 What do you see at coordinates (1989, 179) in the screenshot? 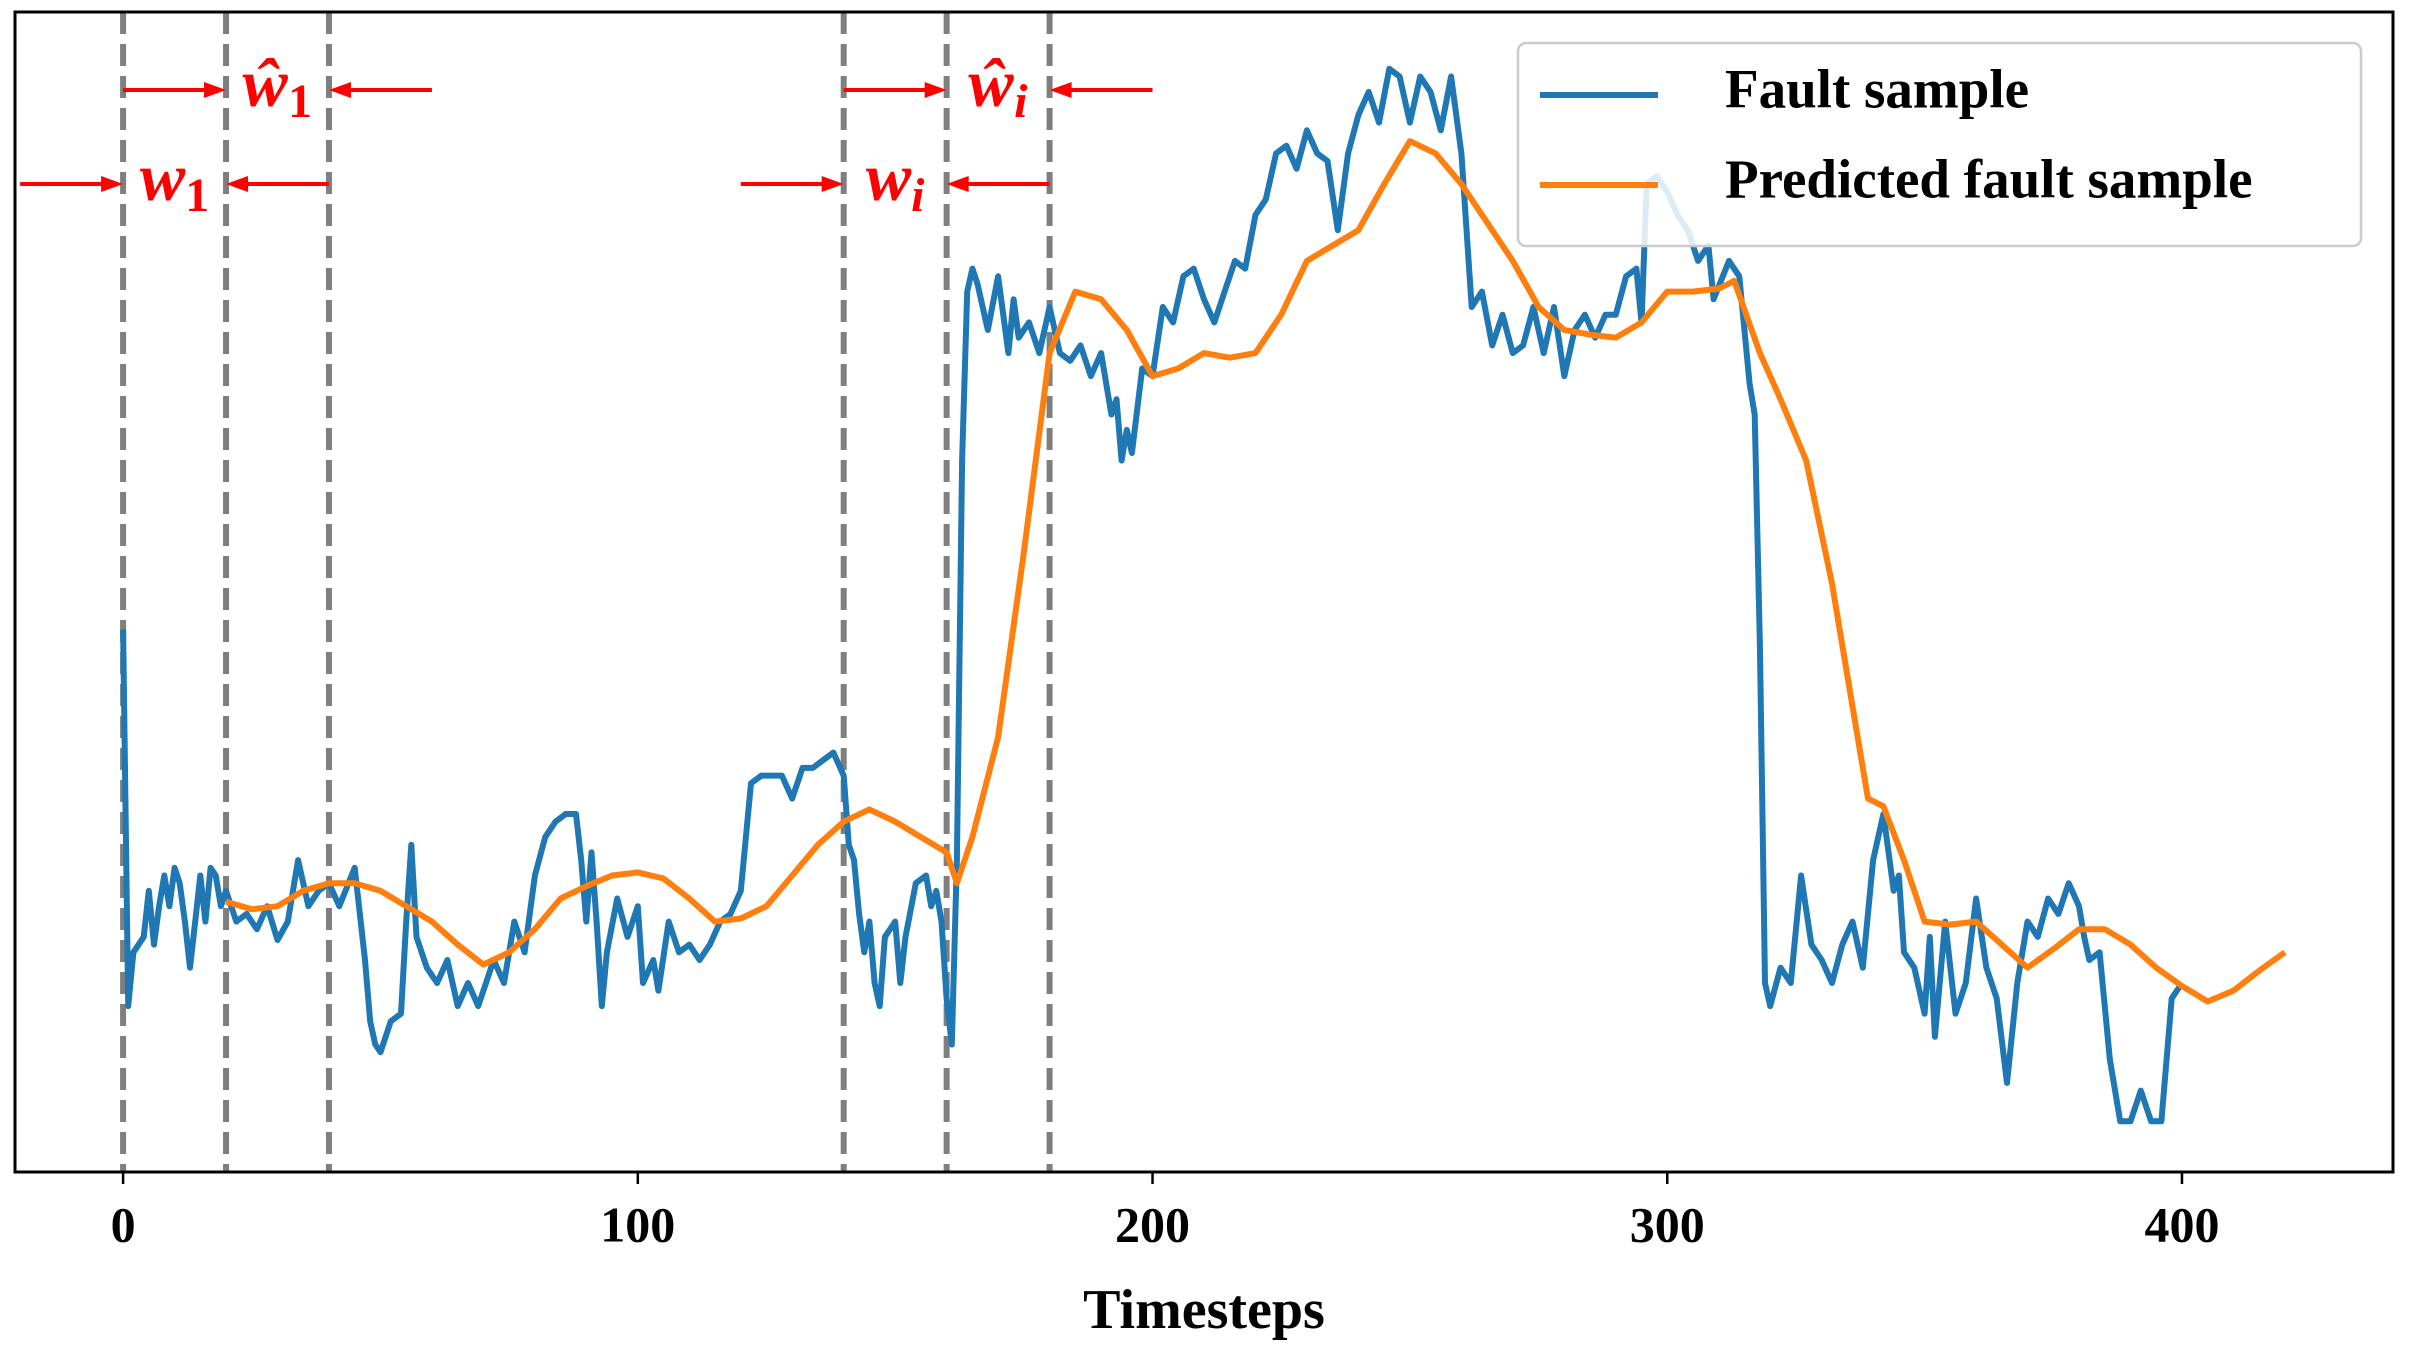
I see `legend-label: Predicted fault sample` at bounding box center [1989, 179].